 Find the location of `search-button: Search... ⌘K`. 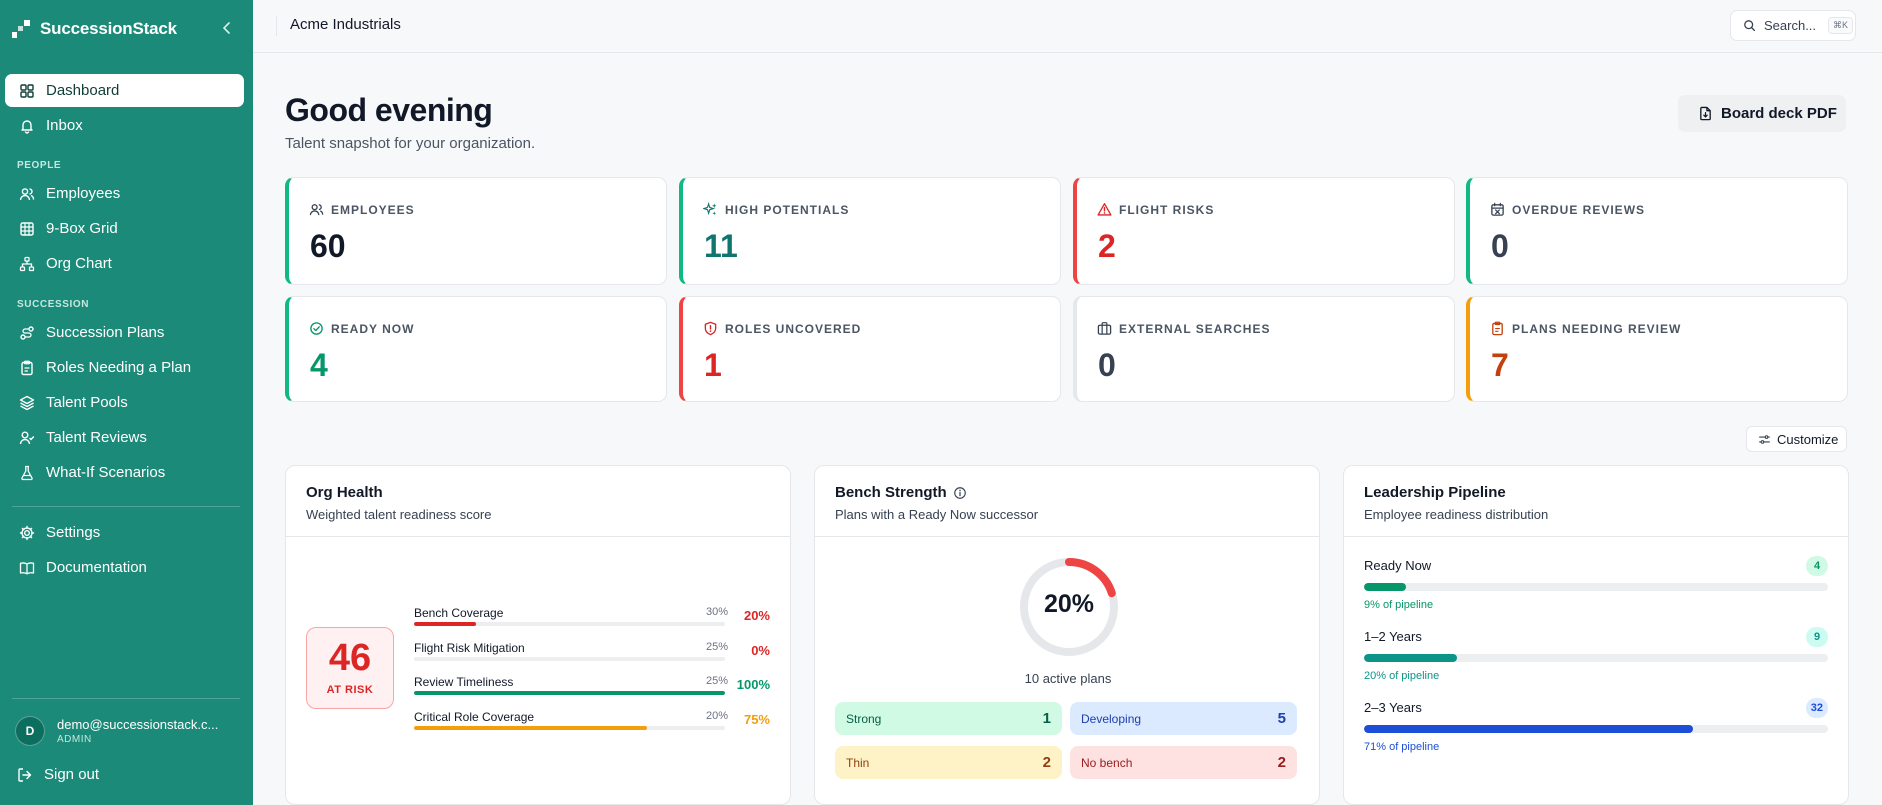

search-button: Search... ⌘K is located at coordinates (1793, 25).